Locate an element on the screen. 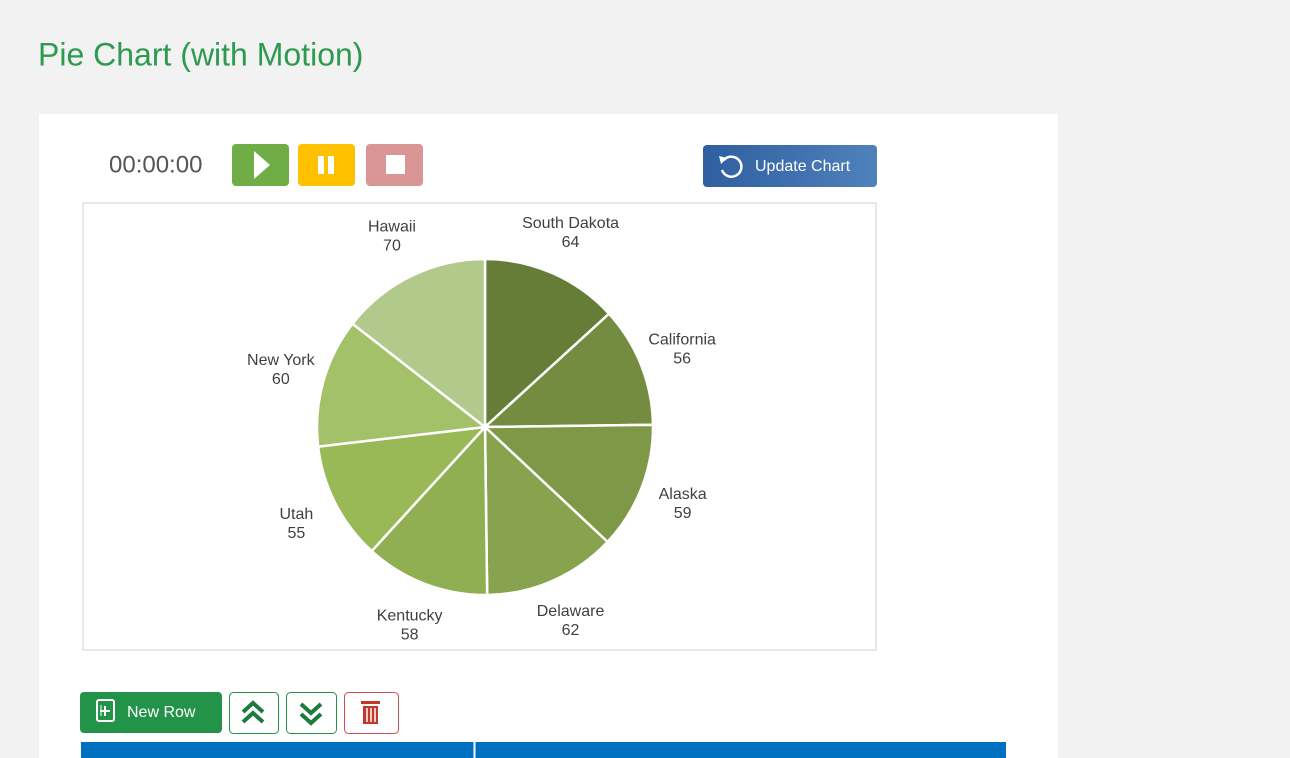 This screenshot has width=1290, height=758. slice-label: Hawaii is located at coordinates (392, 227).